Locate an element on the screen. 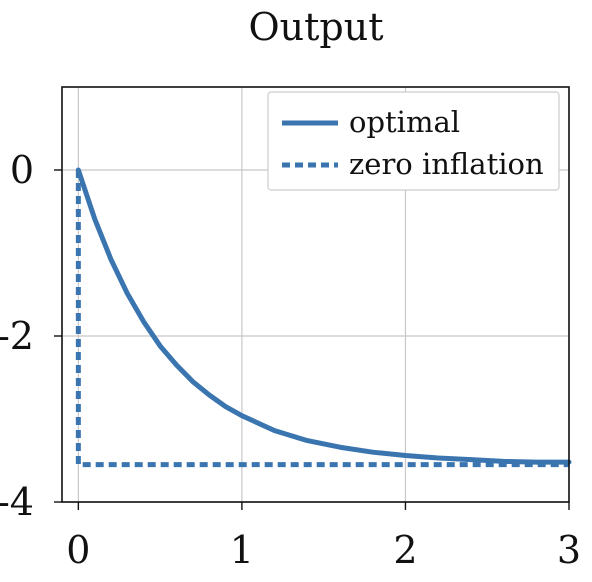  y-tick-label-2: -4 is located at coordinates (17, 502).